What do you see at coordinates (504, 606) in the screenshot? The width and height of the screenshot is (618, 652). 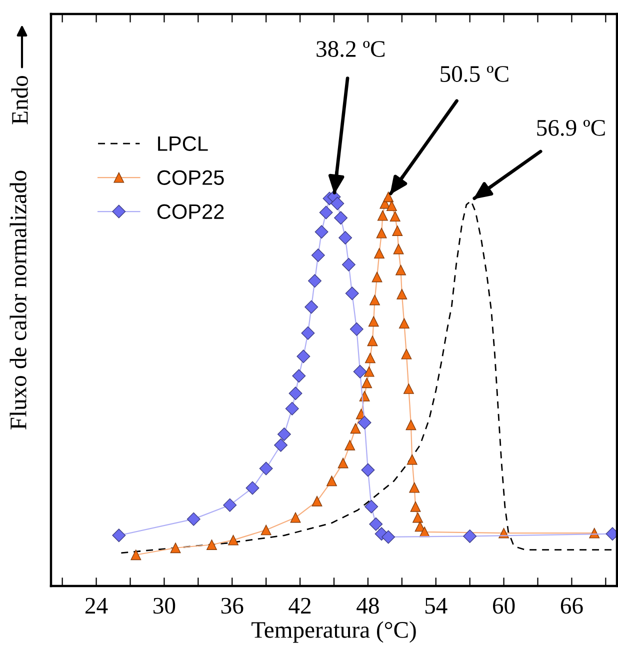 I see `x-tick-label: 60` at bounding box center [504, 606].